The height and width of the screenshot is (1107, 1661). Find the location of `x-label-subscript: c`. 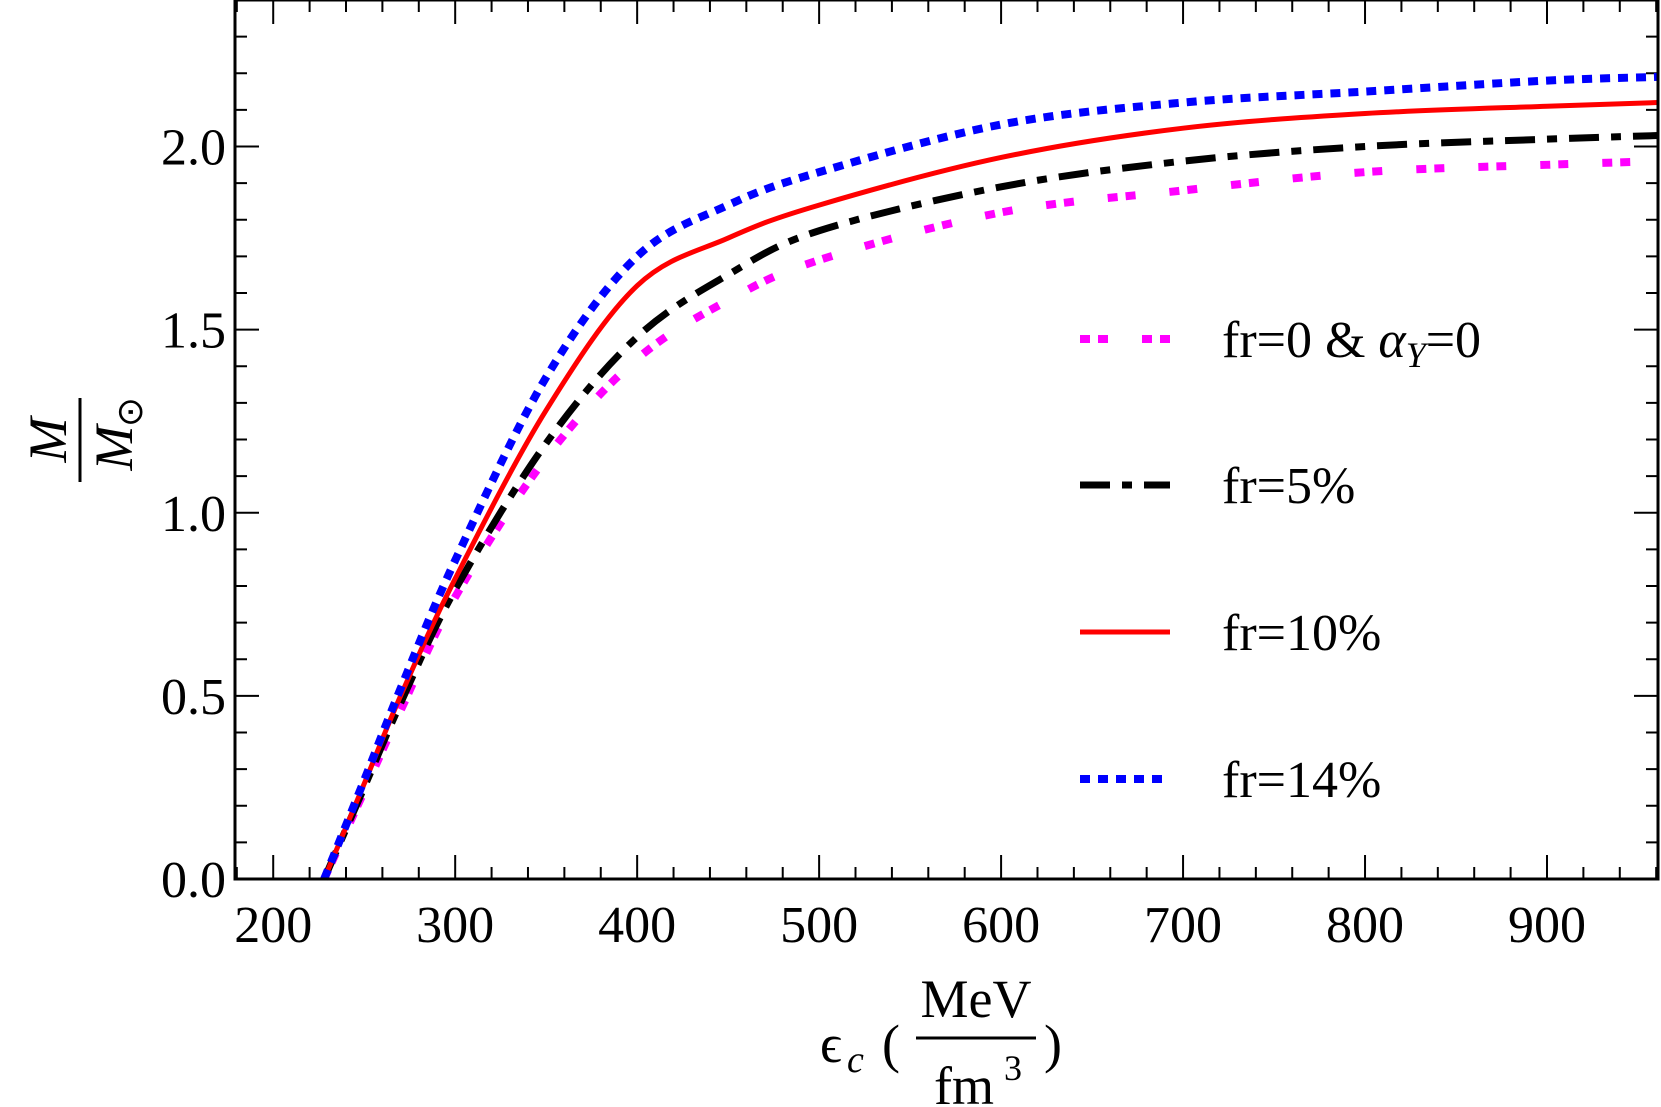

x-label-subscript: c is located at coordinates (855, 1060).